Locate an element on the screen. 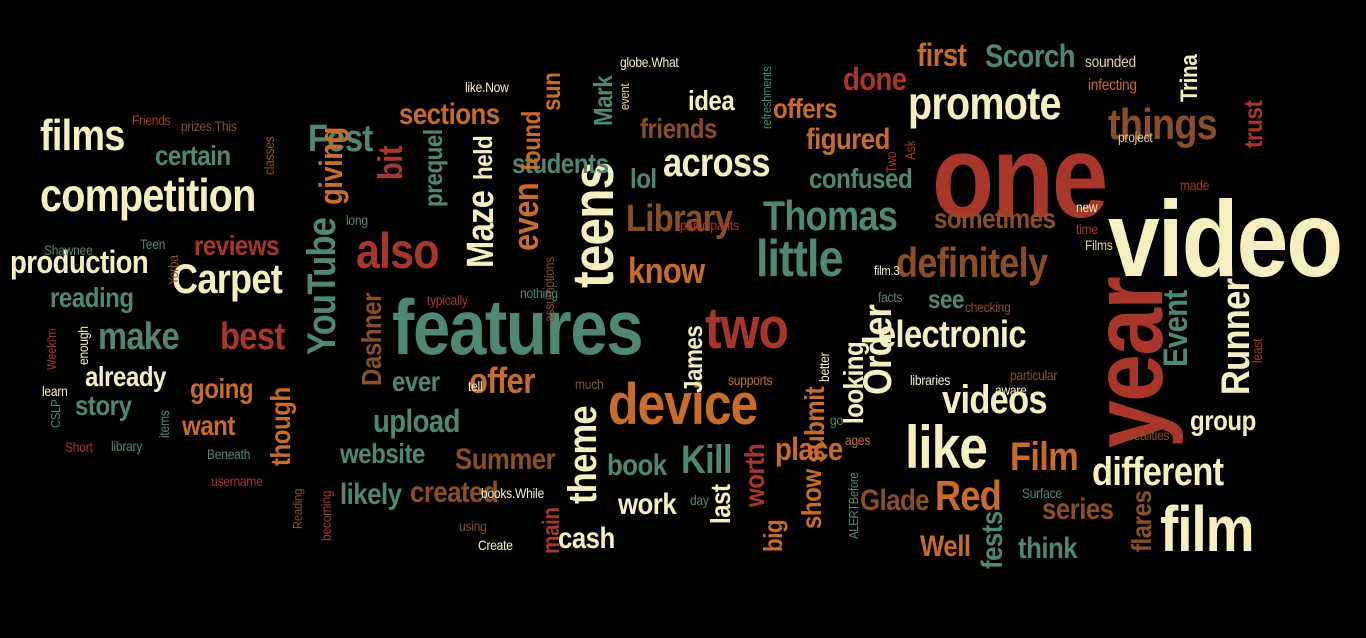  word-least: least is located at coordinates (1257, 350).